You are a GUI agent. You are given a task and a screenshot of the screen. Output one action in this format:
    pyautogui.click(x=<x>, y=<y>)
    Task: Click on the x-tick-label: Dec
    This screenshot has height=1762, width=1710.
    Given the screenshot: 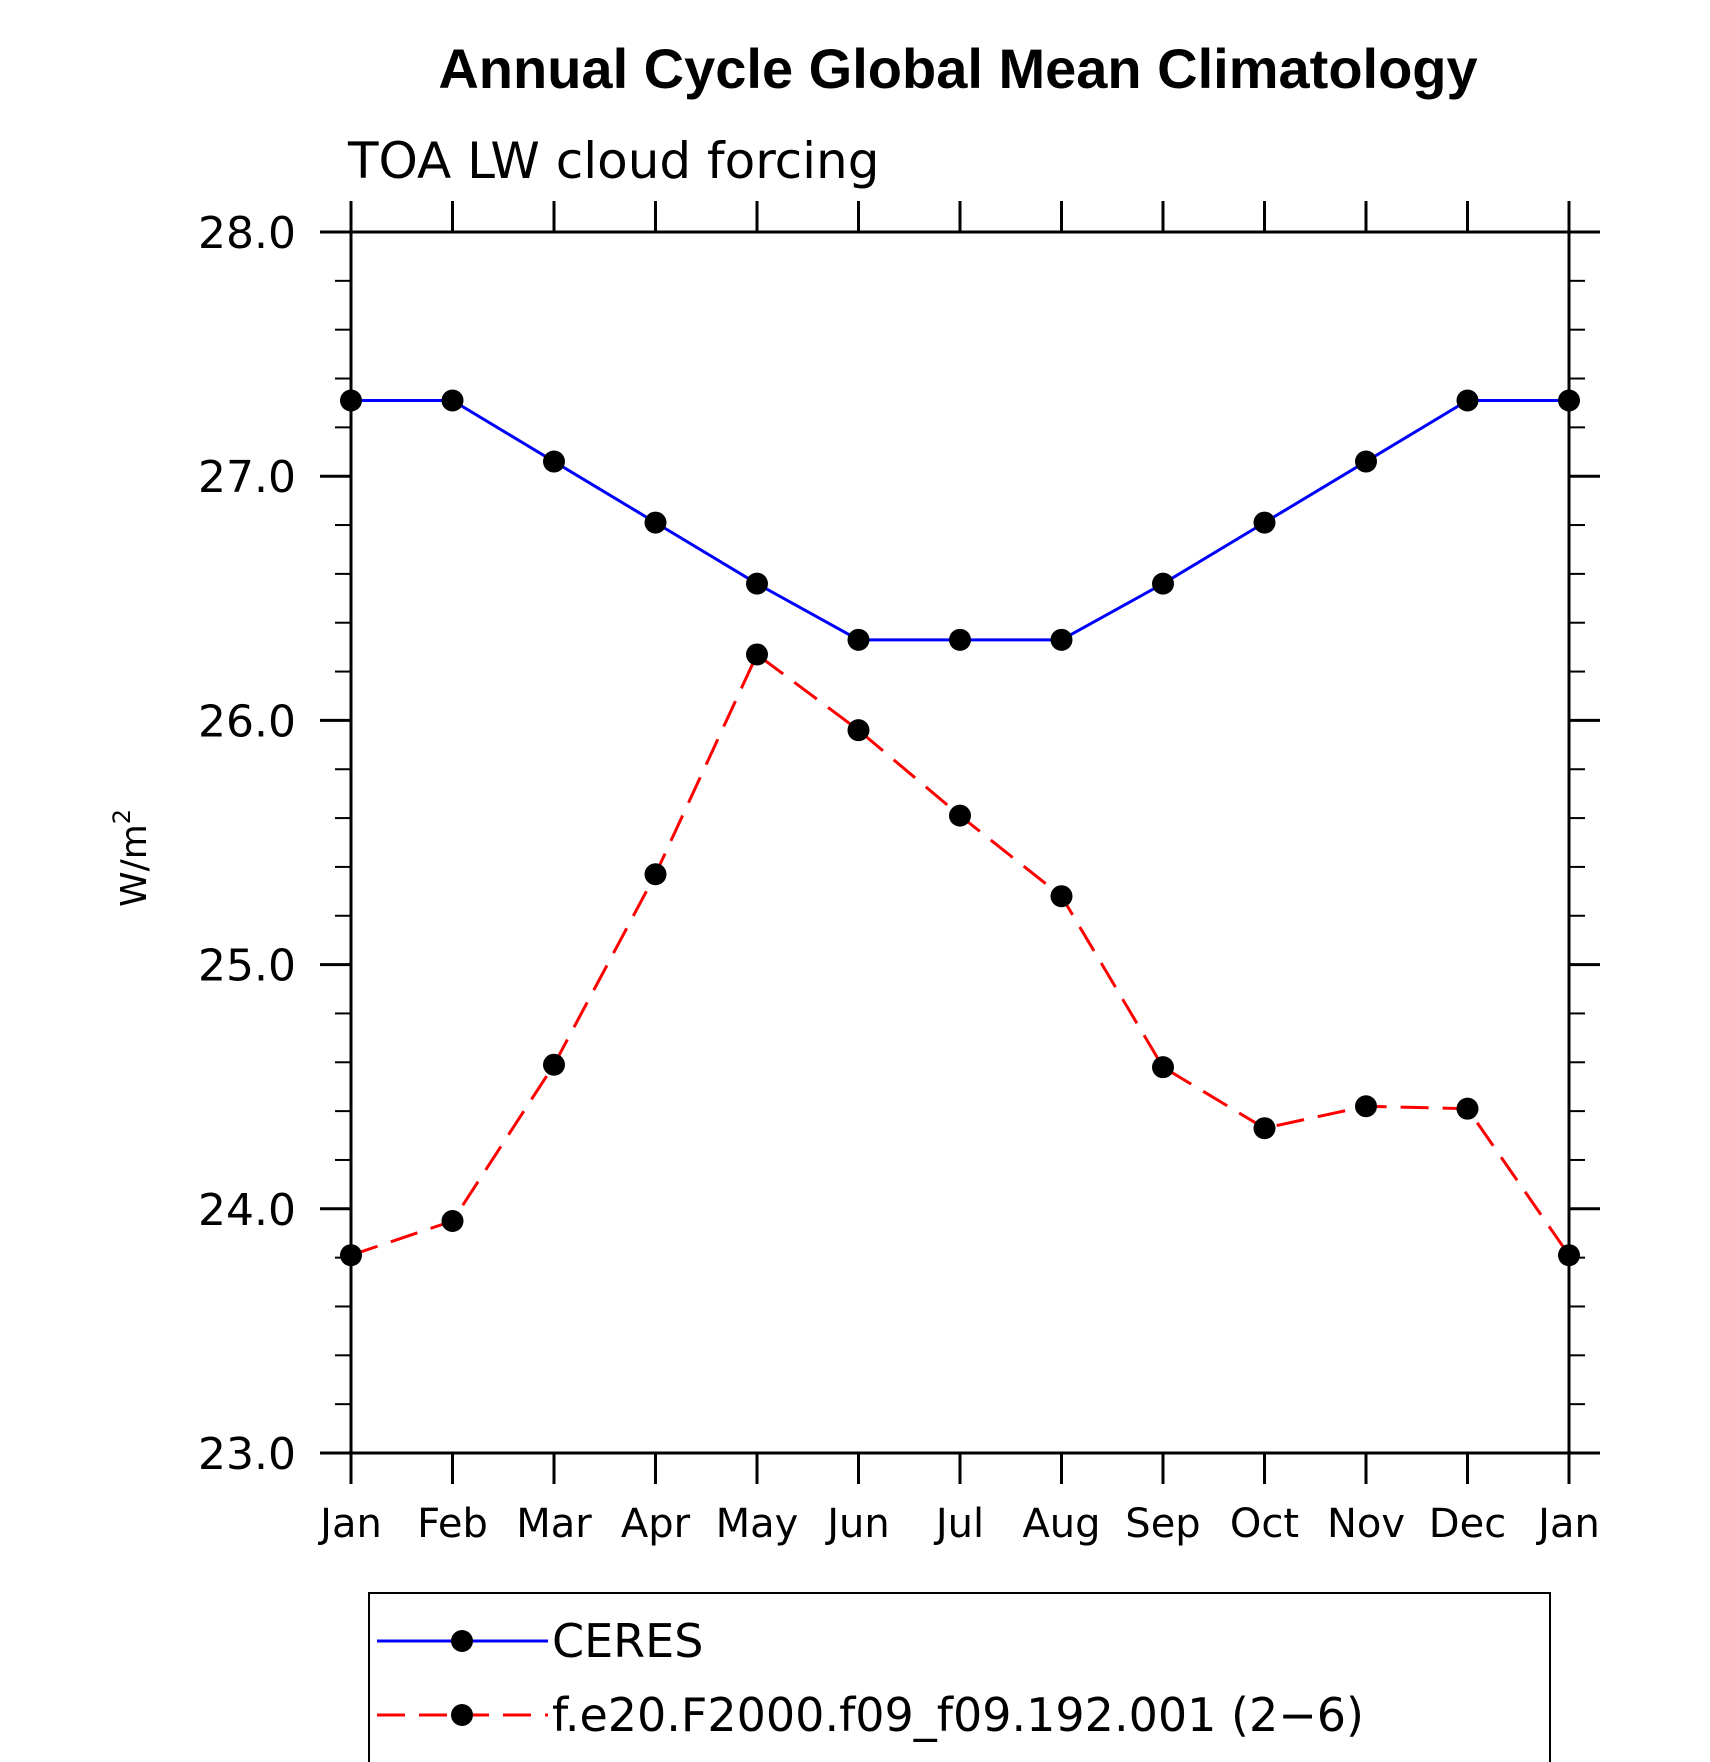 What is the action you would take?
    pyautogui.click(x=1467, y=1524)
    